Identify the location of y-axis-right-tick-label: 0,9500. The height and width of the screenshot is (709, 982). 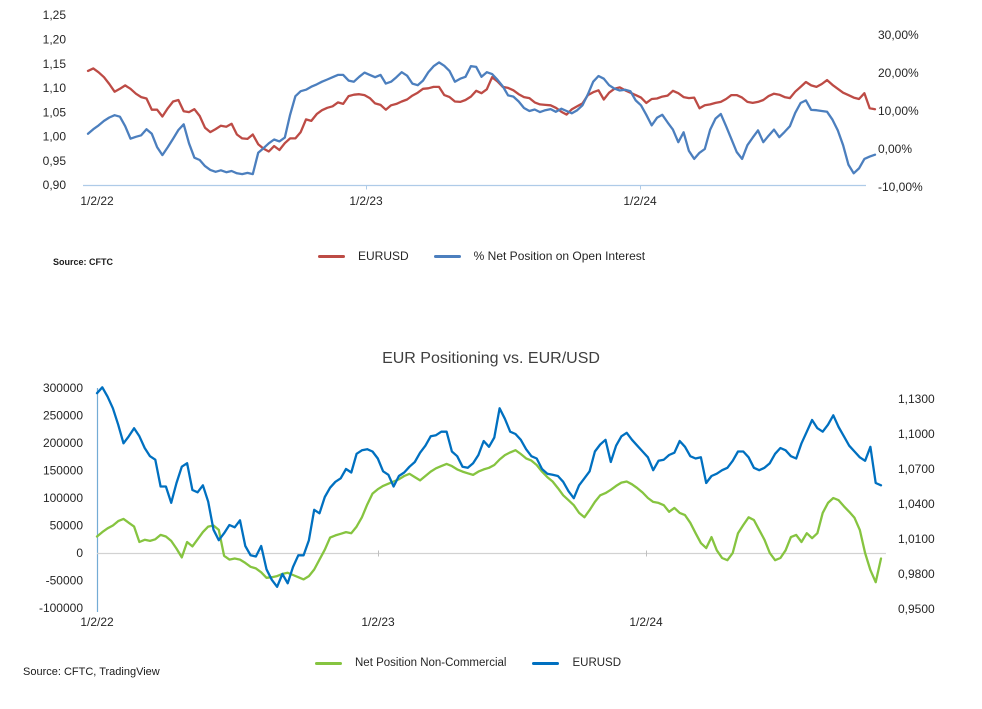
(916, 609).